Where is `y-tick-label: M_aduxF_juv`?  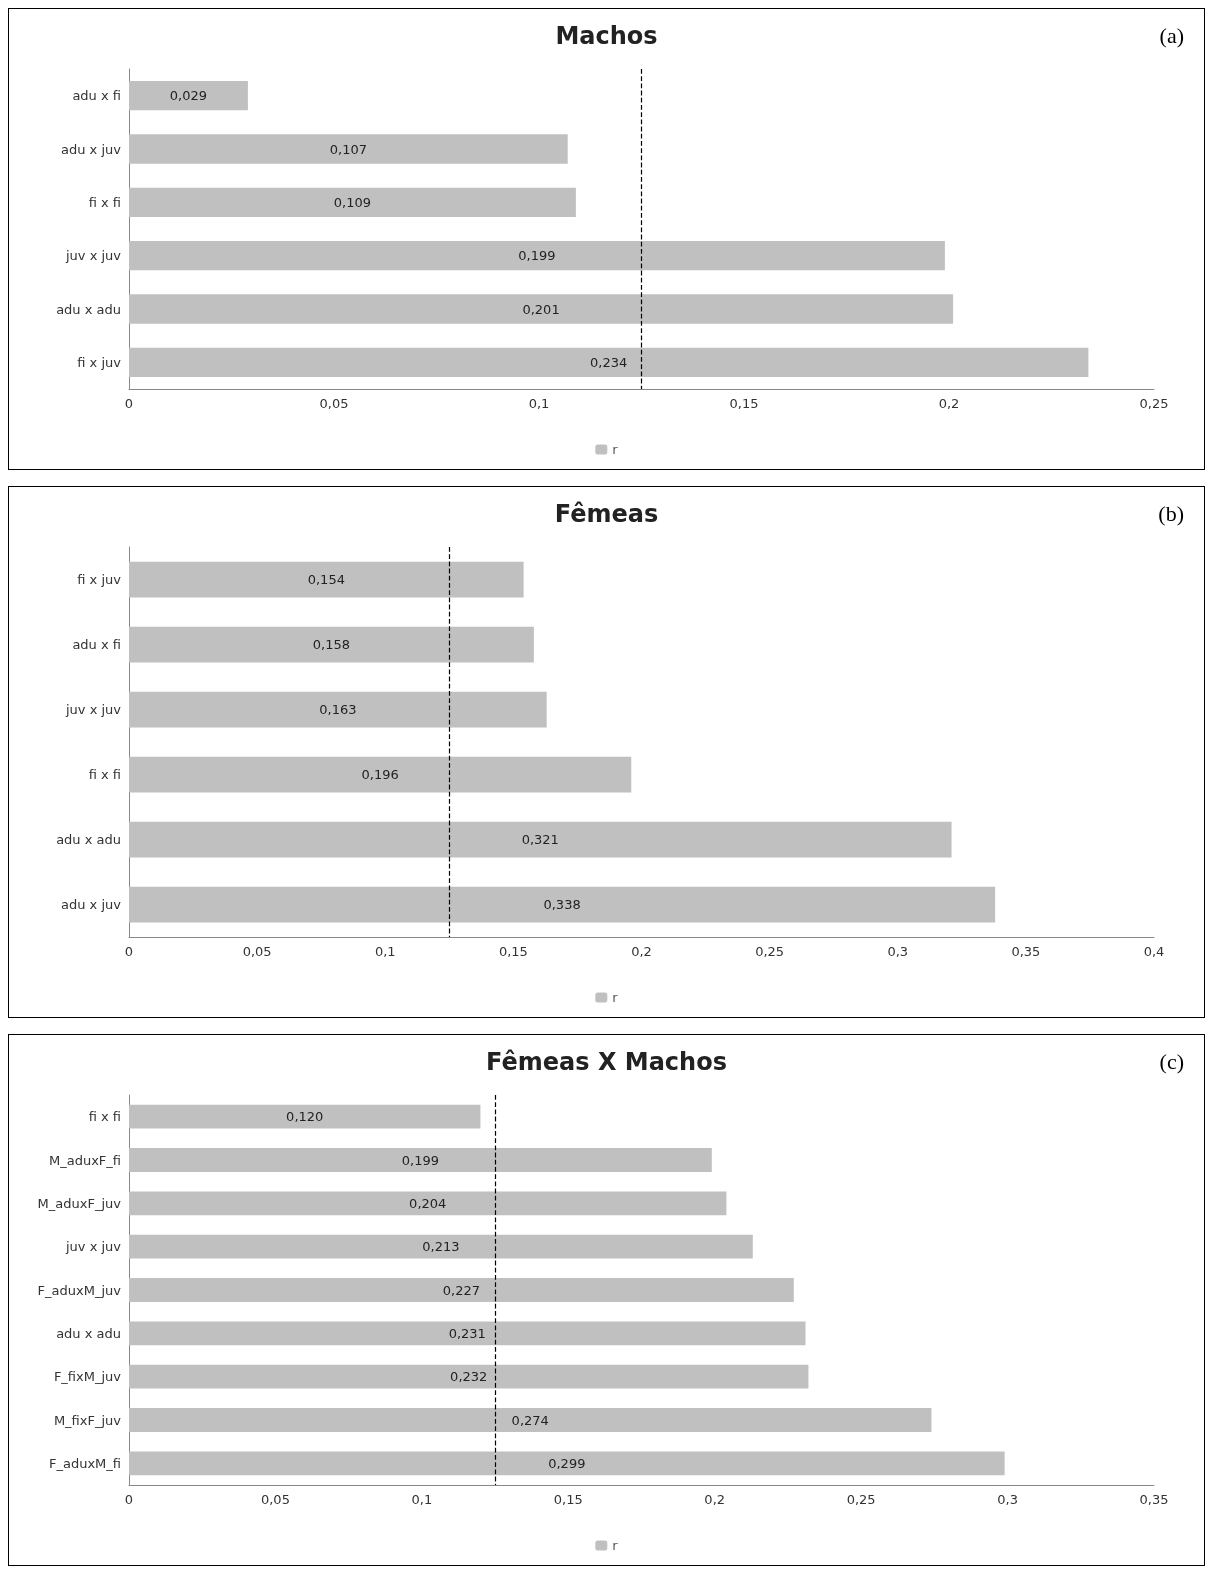 y-tick-label: M_aduxF_juv is located at coordinates (79, 1203).